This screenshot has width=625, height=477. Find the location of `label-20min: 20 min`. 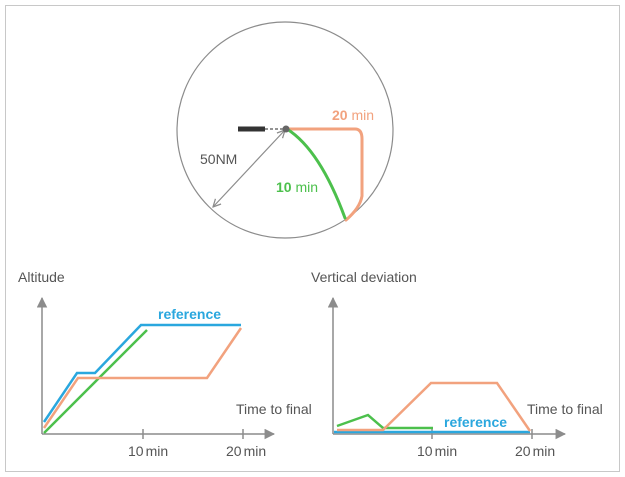

label-20min: 20 min is located at coordinates (353, 115).